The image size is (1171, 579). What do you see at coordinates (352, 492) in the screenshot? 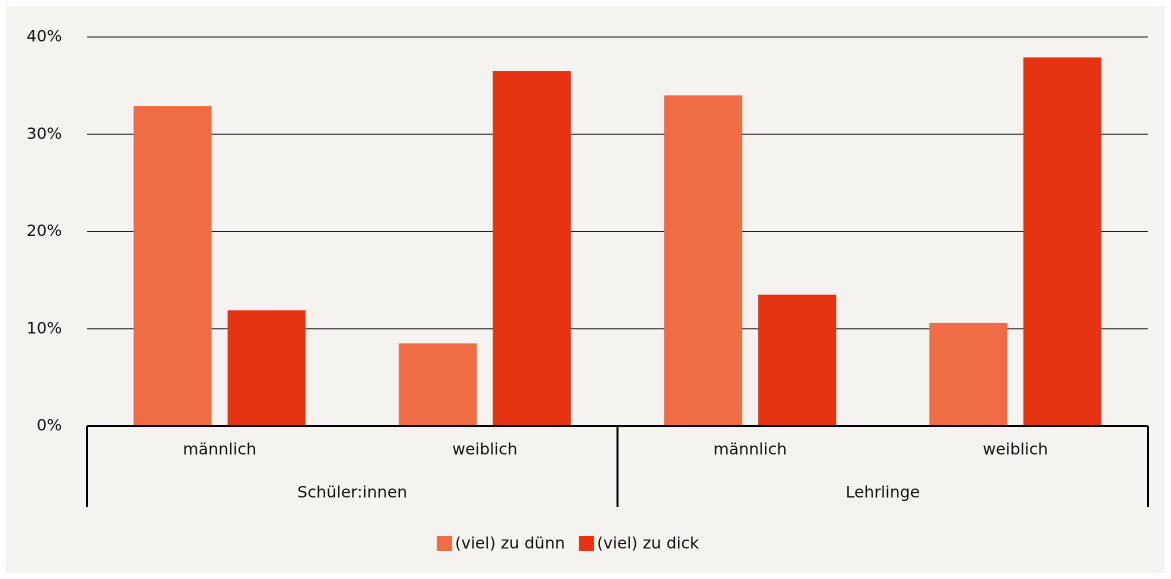
I see `group-label: Schüler:innen` at bounding box center [352, 492].